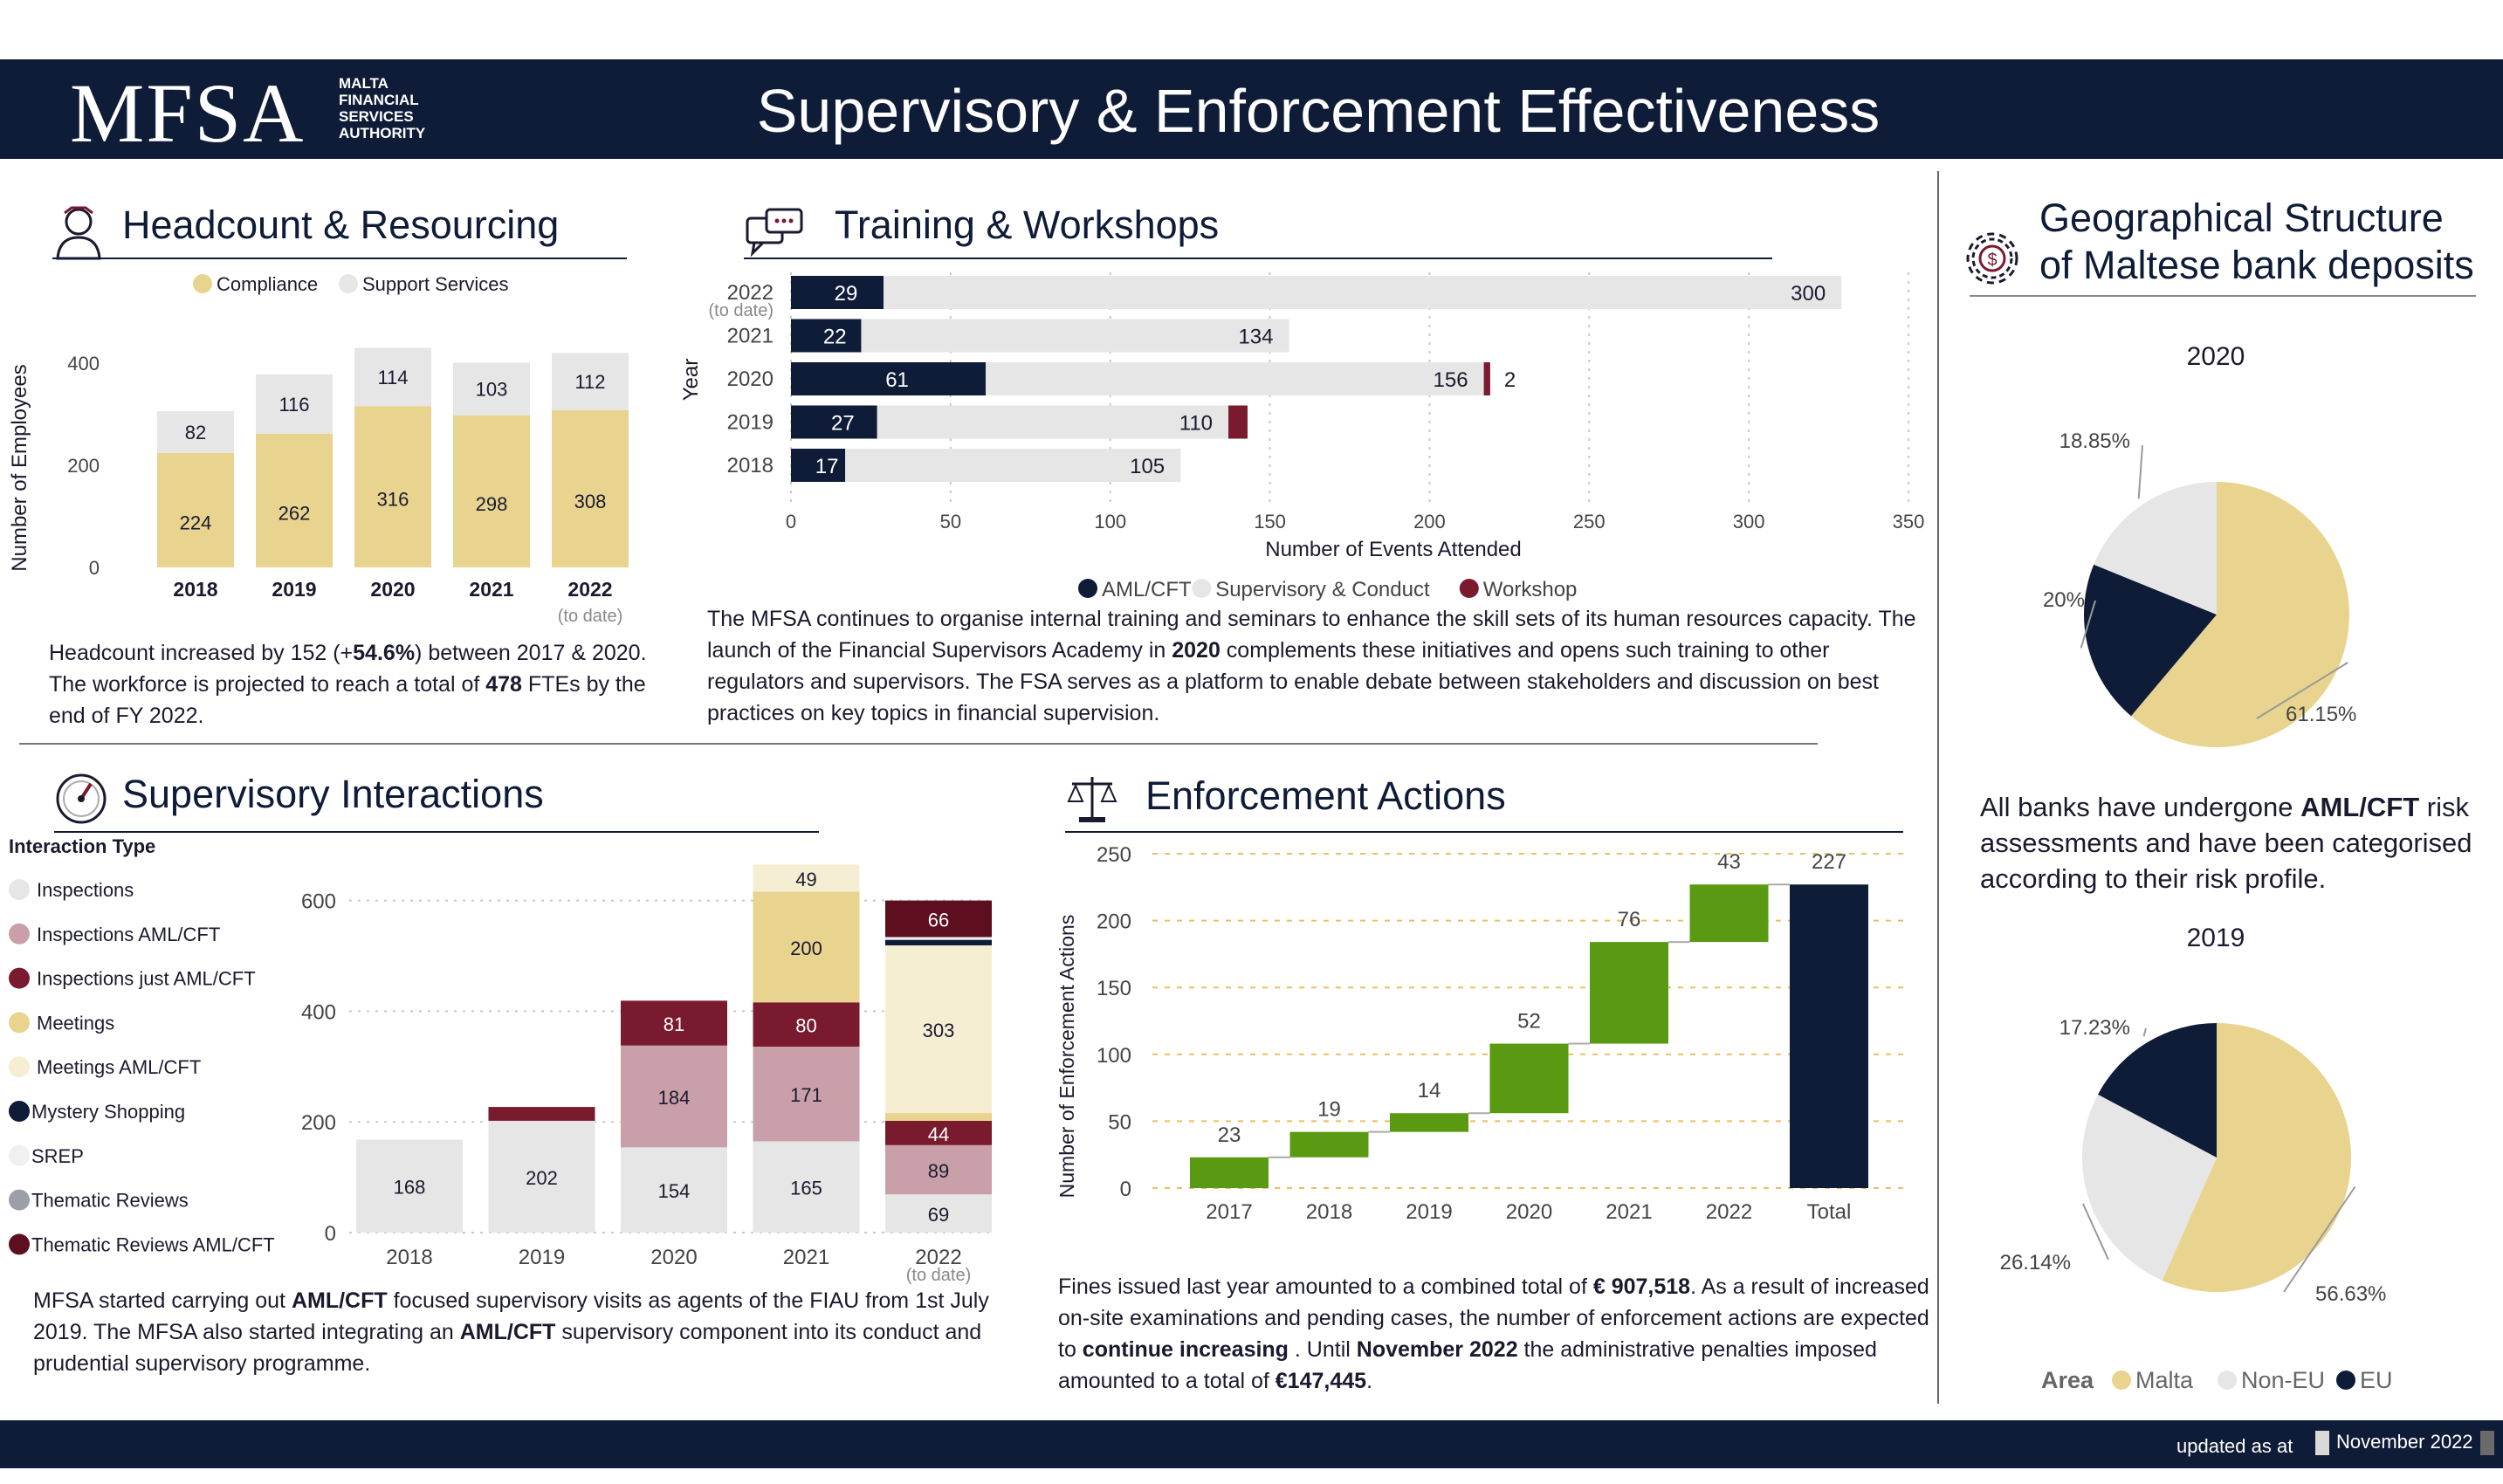  I want to click on bar-value-label: 227, so click(1829, 862).